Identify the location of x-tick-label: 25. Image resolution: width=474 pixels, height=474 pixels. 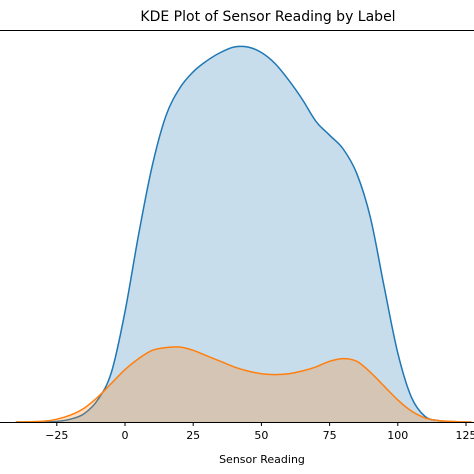
(193, 435).